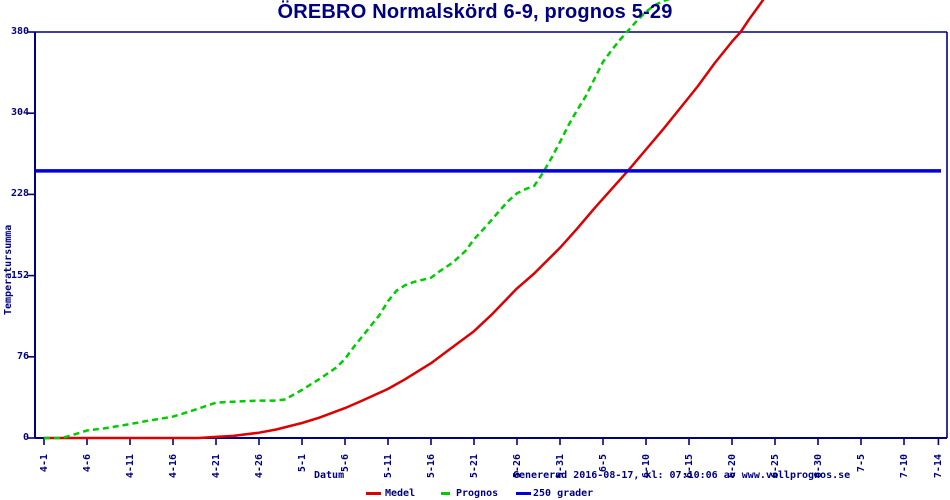 Image resolution: width=950 pixels, height=500 pixels. What do you see at coordinates (481, 462) in the screenshot?
I see `x-tick-label: 5-21` at bounding box center [481, 462].